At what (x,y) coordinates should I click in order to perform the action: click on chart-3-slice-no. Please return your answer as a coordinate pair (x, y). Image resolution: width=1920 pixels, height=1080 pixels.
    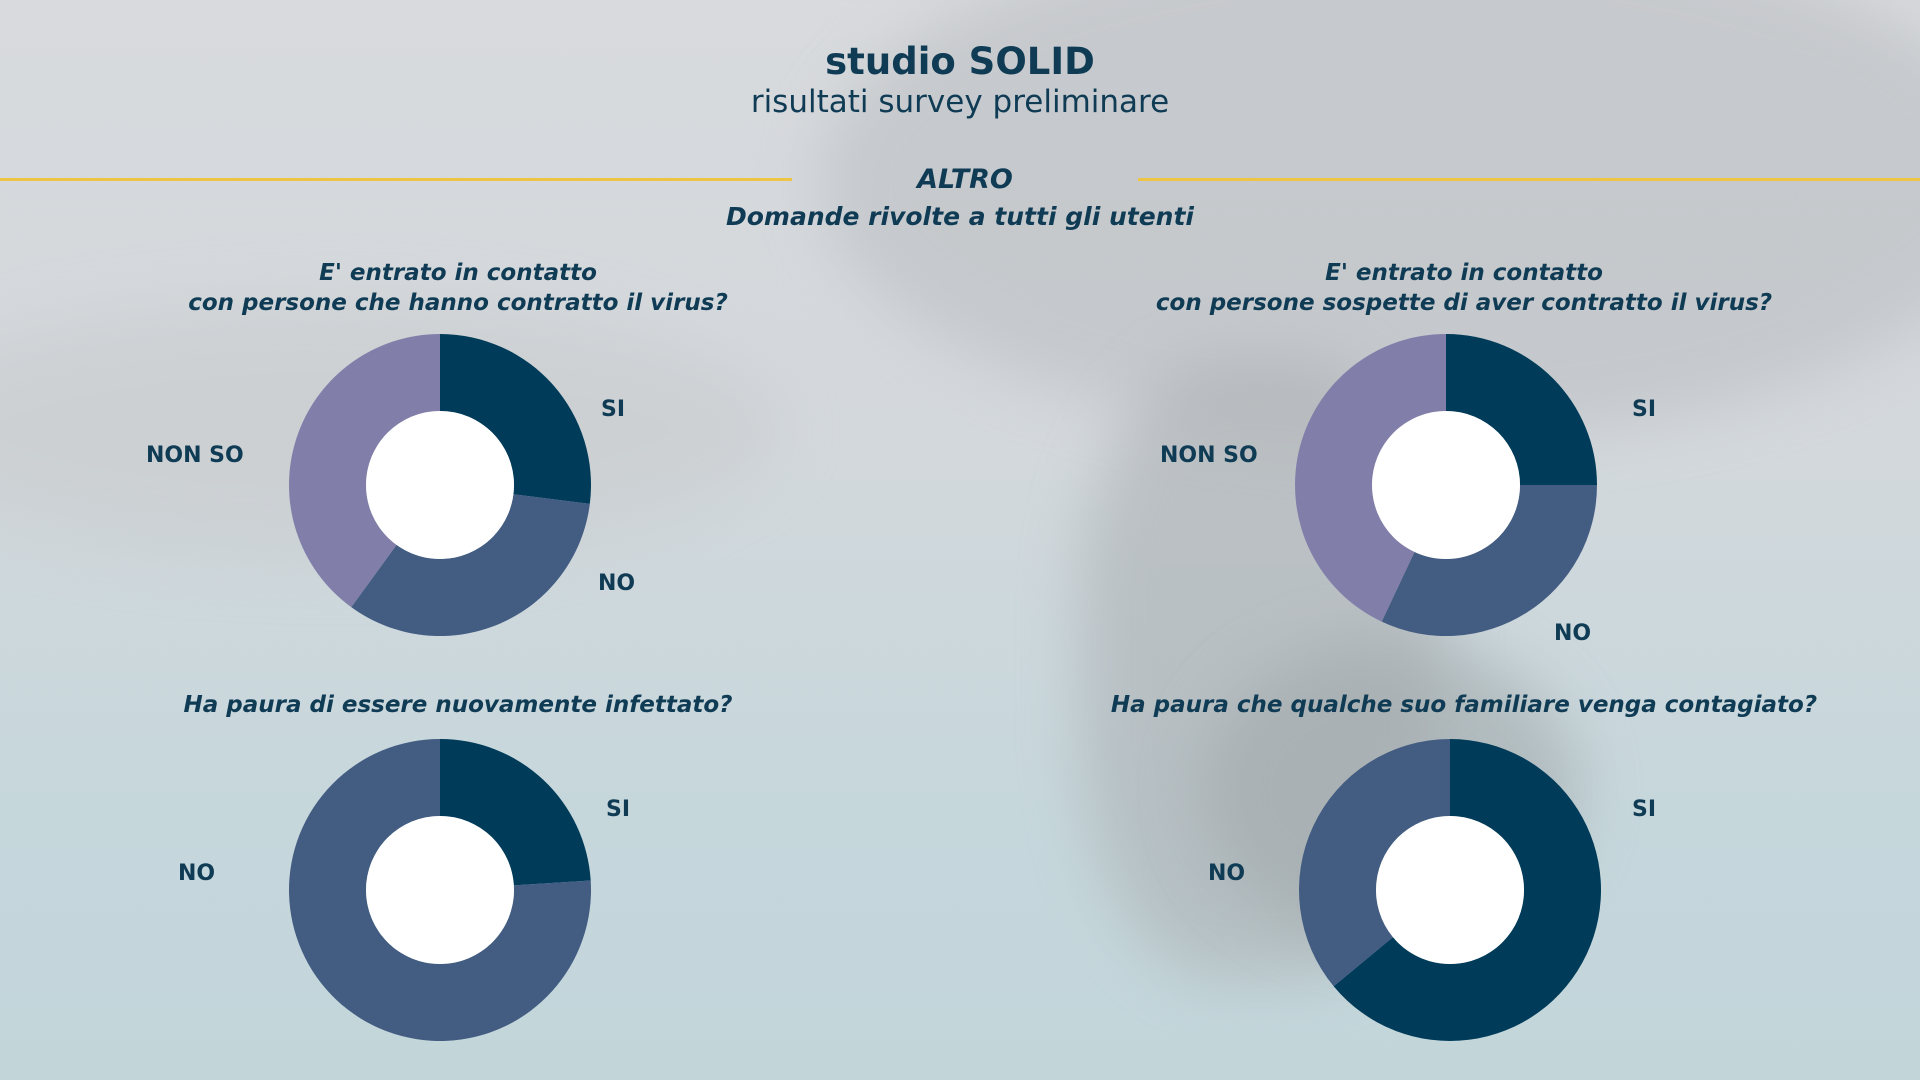
    Looking at the image, I should click on (439, 889).